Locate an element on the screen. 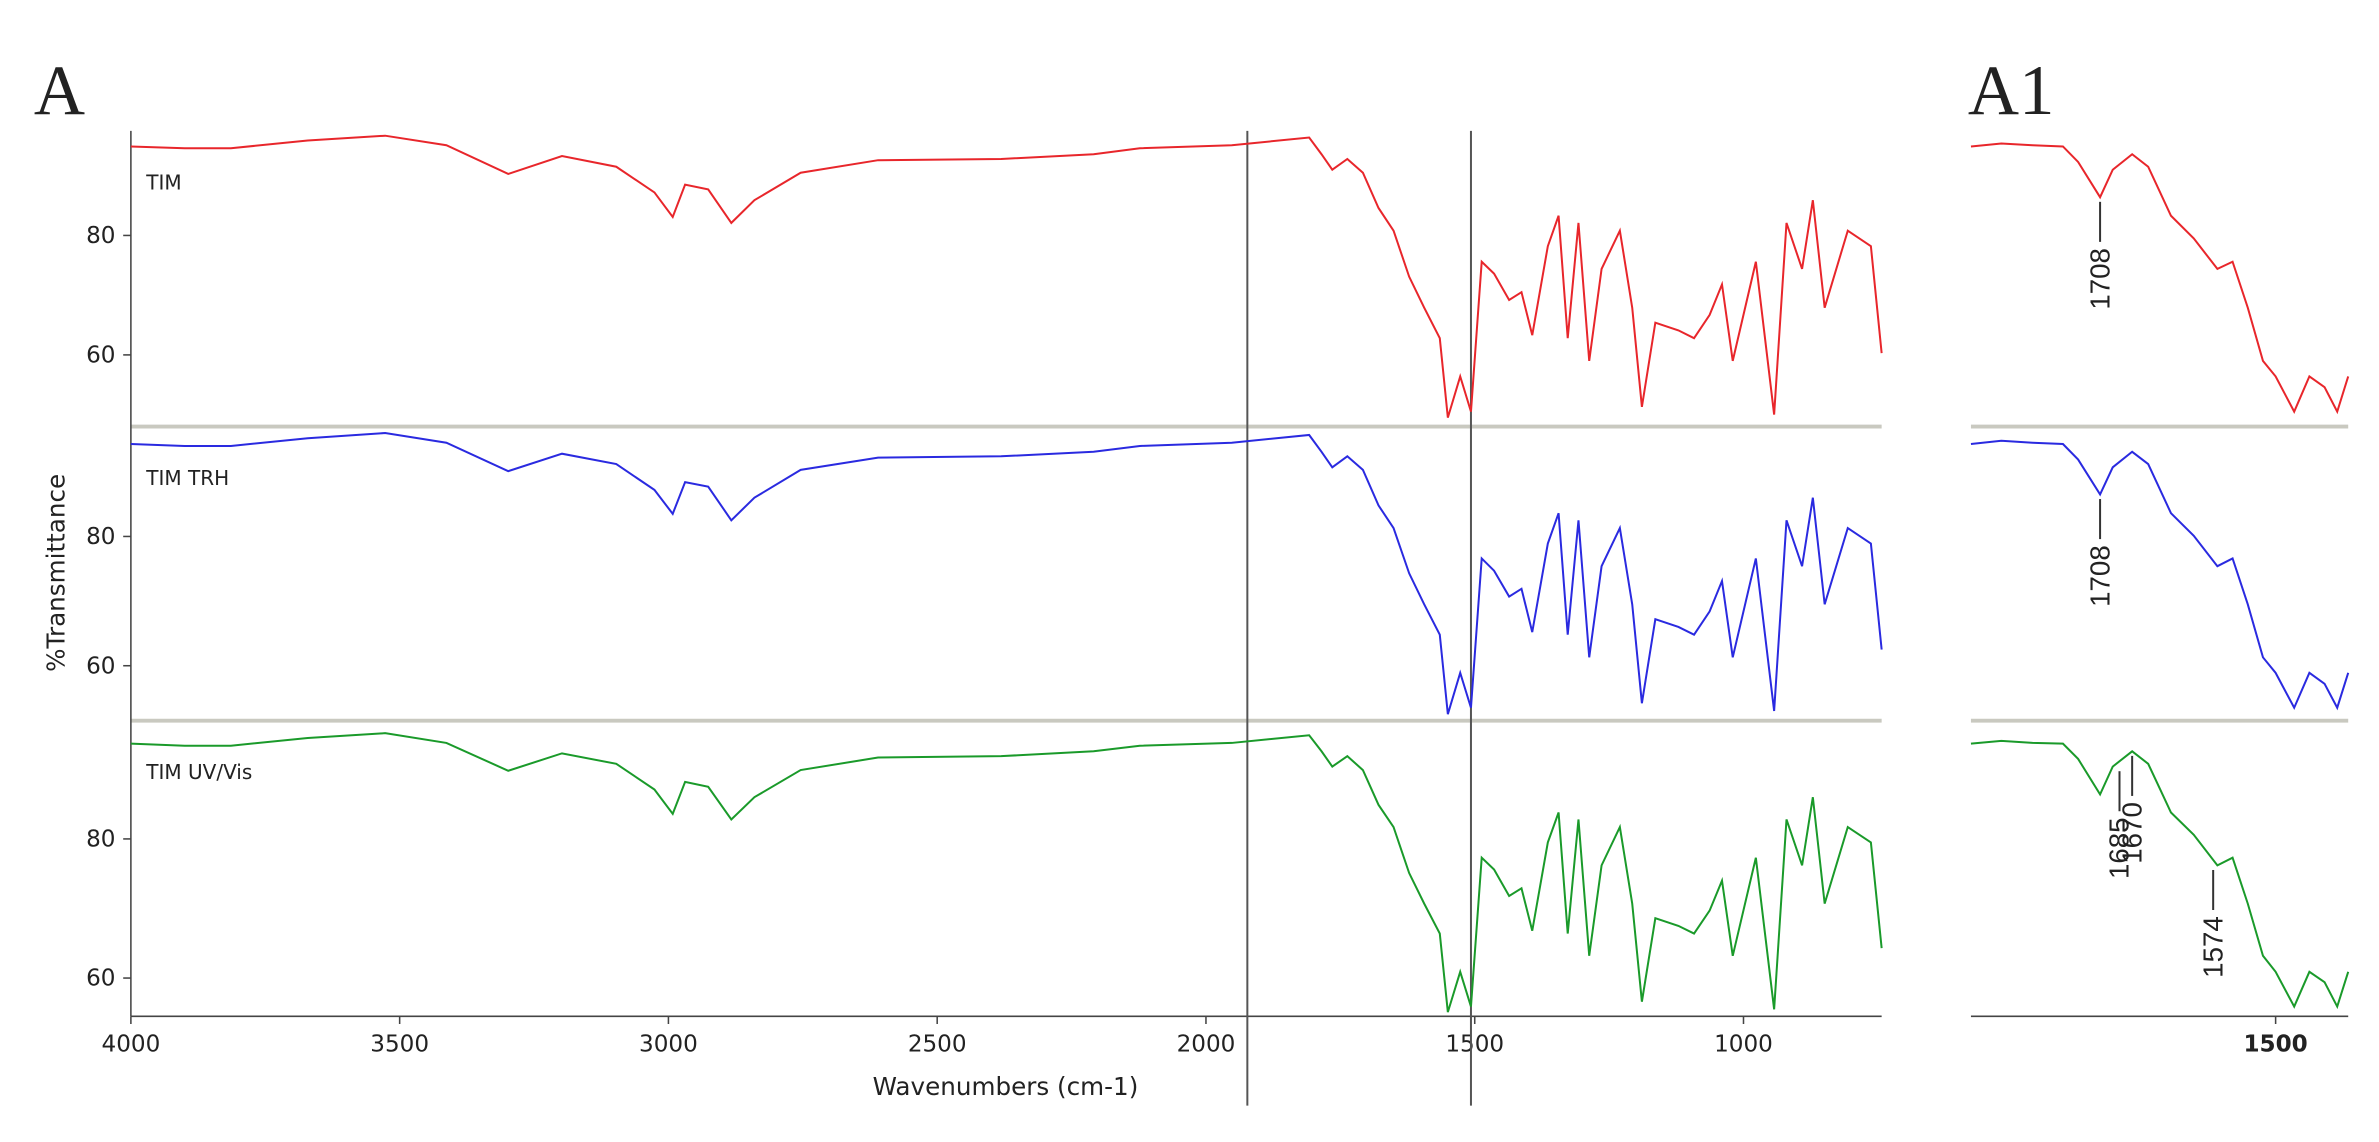 This screenshot has height=1142, width=2379. x-tick-label: 4000 is located at coordinates (131, 1045).